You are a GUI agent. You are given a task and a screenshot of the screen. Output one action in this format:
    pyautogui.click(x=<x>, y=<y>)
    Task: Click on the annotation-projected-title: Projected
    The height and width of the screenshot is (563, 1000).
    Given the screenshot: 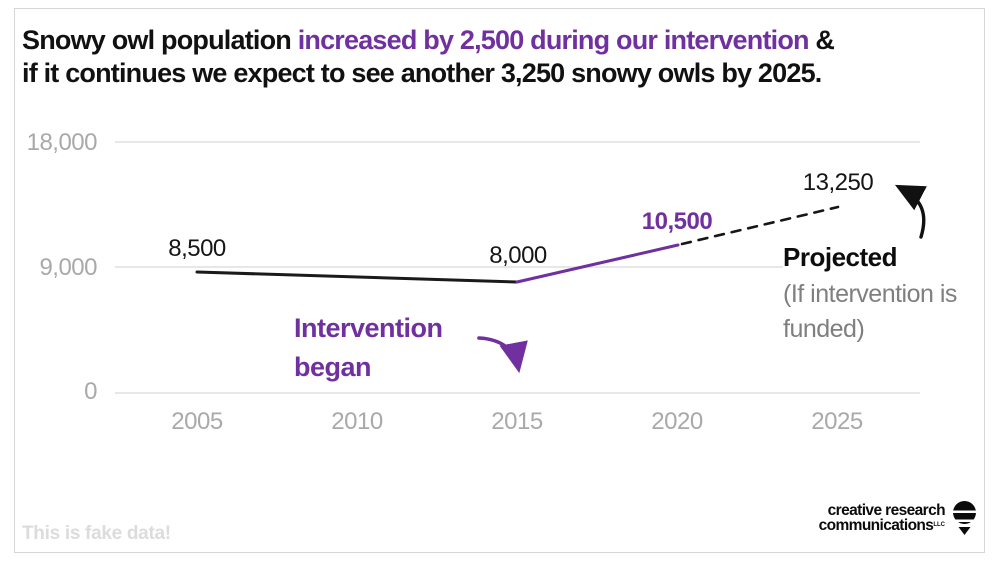 What is the action you would take?
    pyautogui.click(x=840, y=257)
    